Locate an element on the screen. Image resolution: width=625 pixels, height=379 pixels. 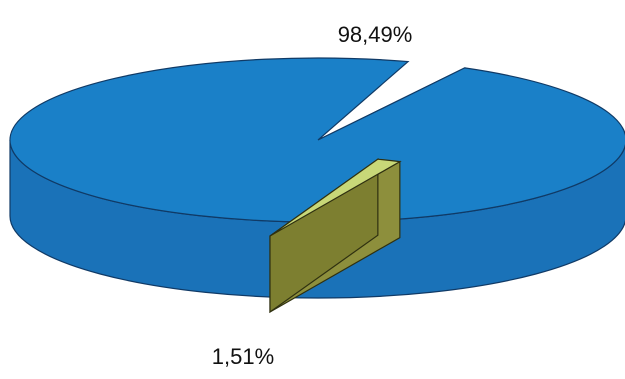
slice-label-large: 98,49% is located at coordinates (375, 34).